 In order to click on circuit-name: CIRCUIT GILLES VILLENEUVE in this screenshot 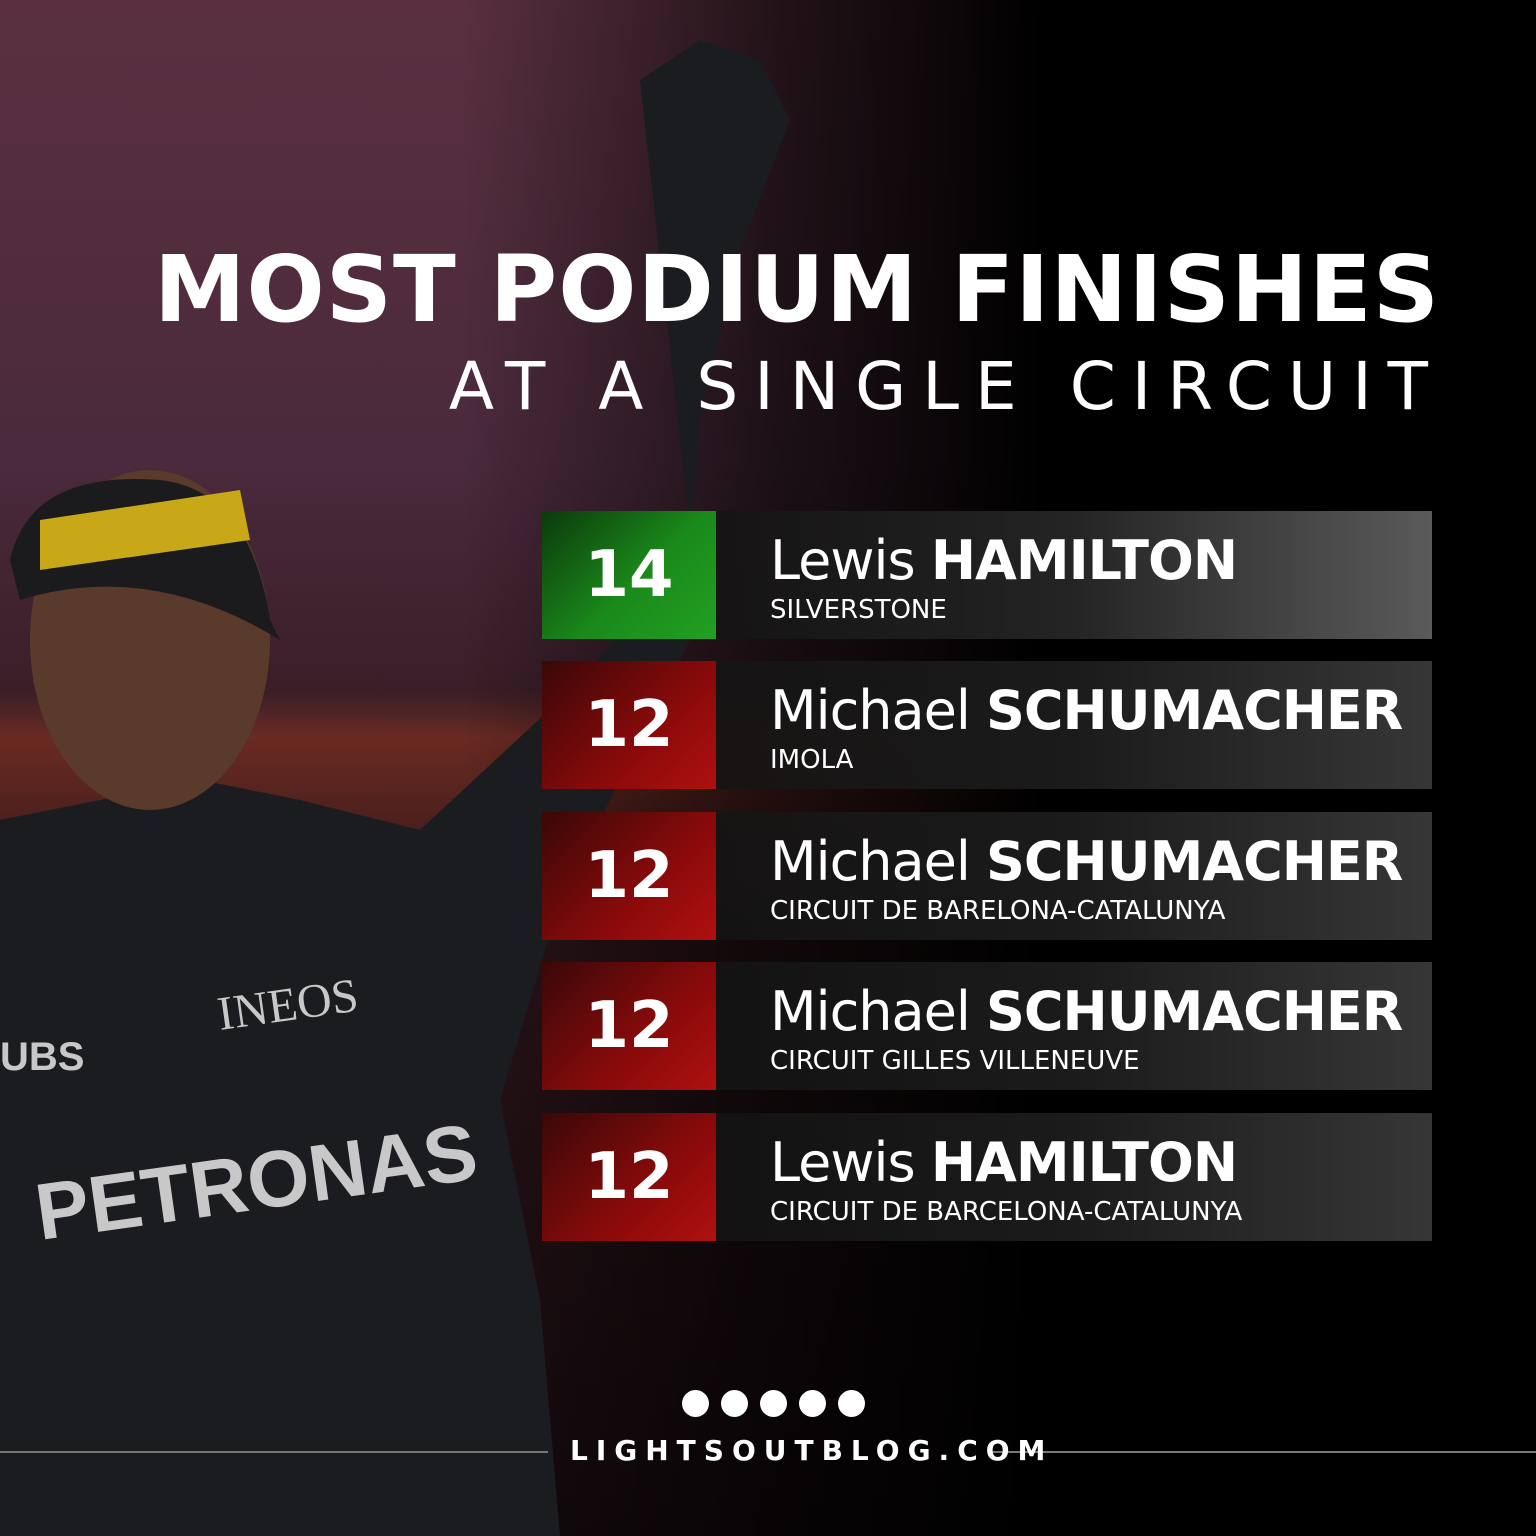, I will do `click(955, 1061)`.